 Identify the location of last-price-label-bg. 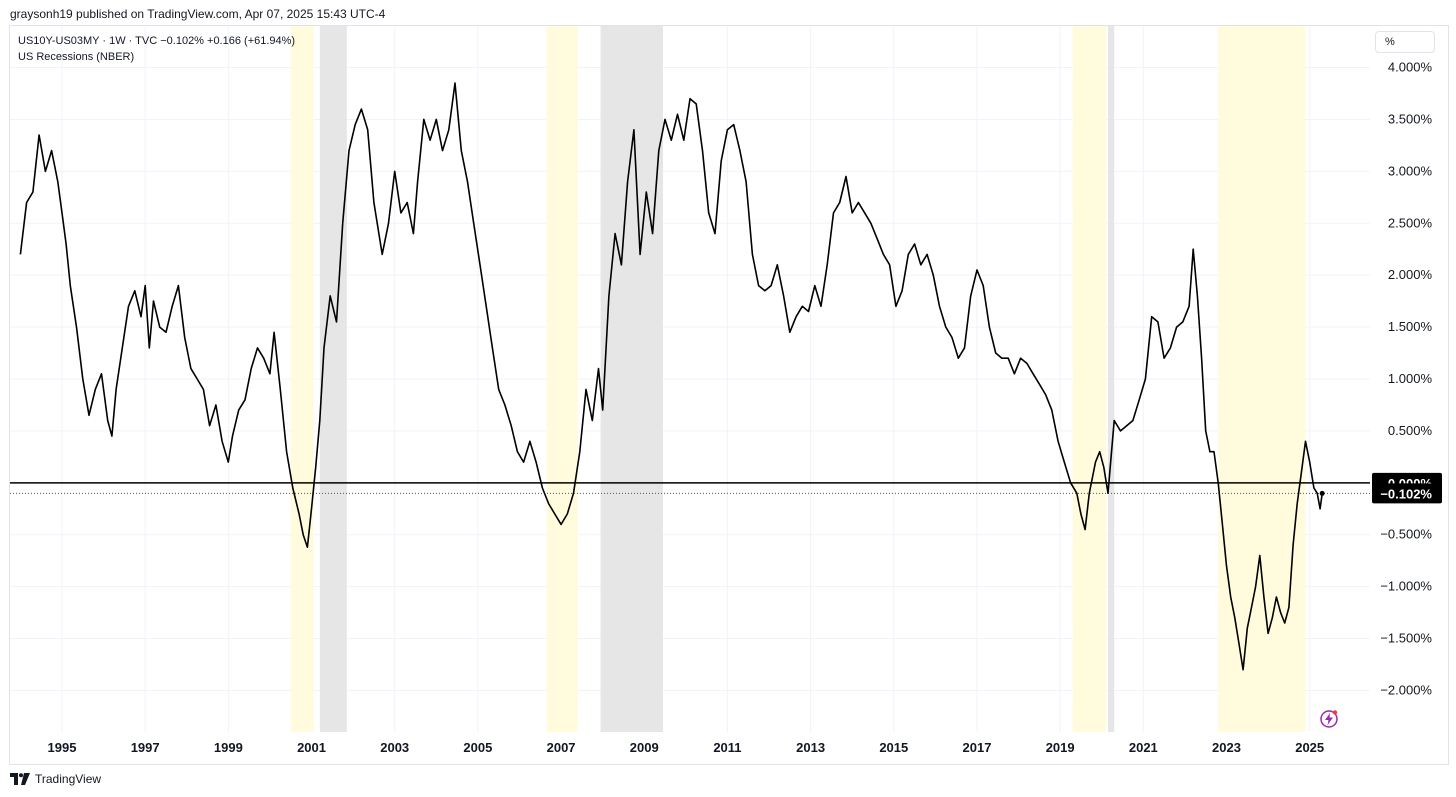
(1407, 493).